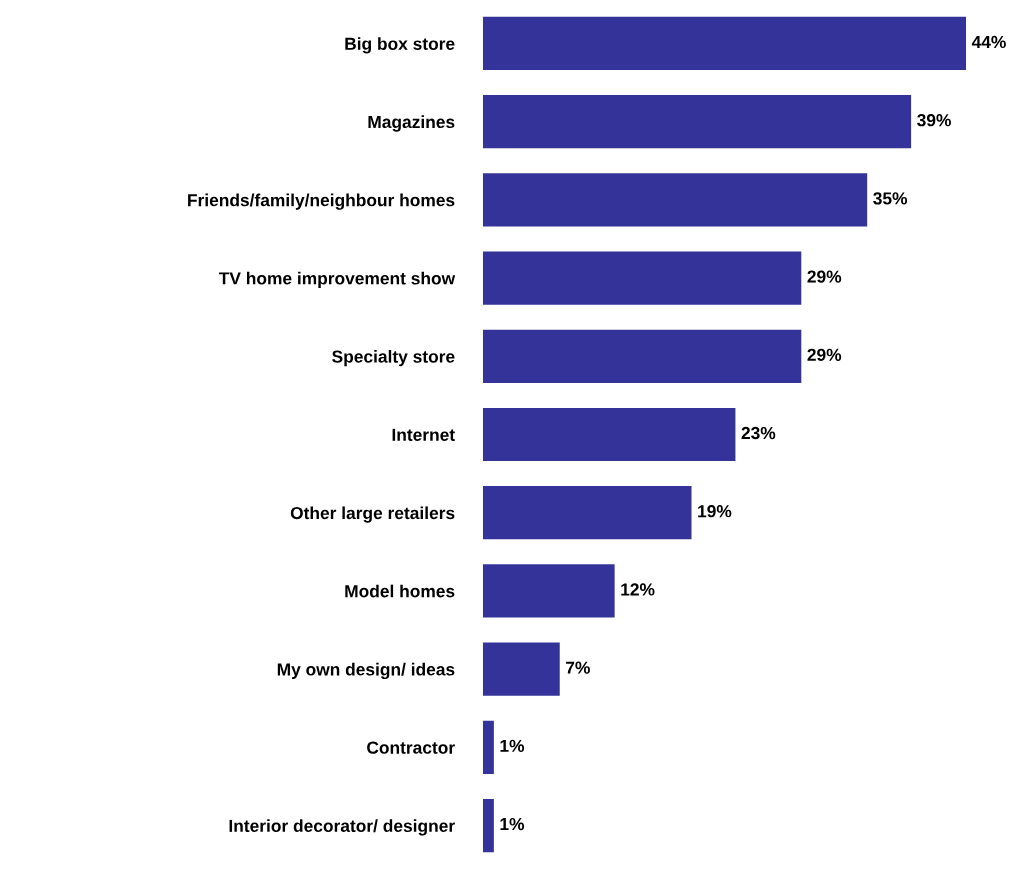  I want to click on data-label: 12%, so click(638, 589).